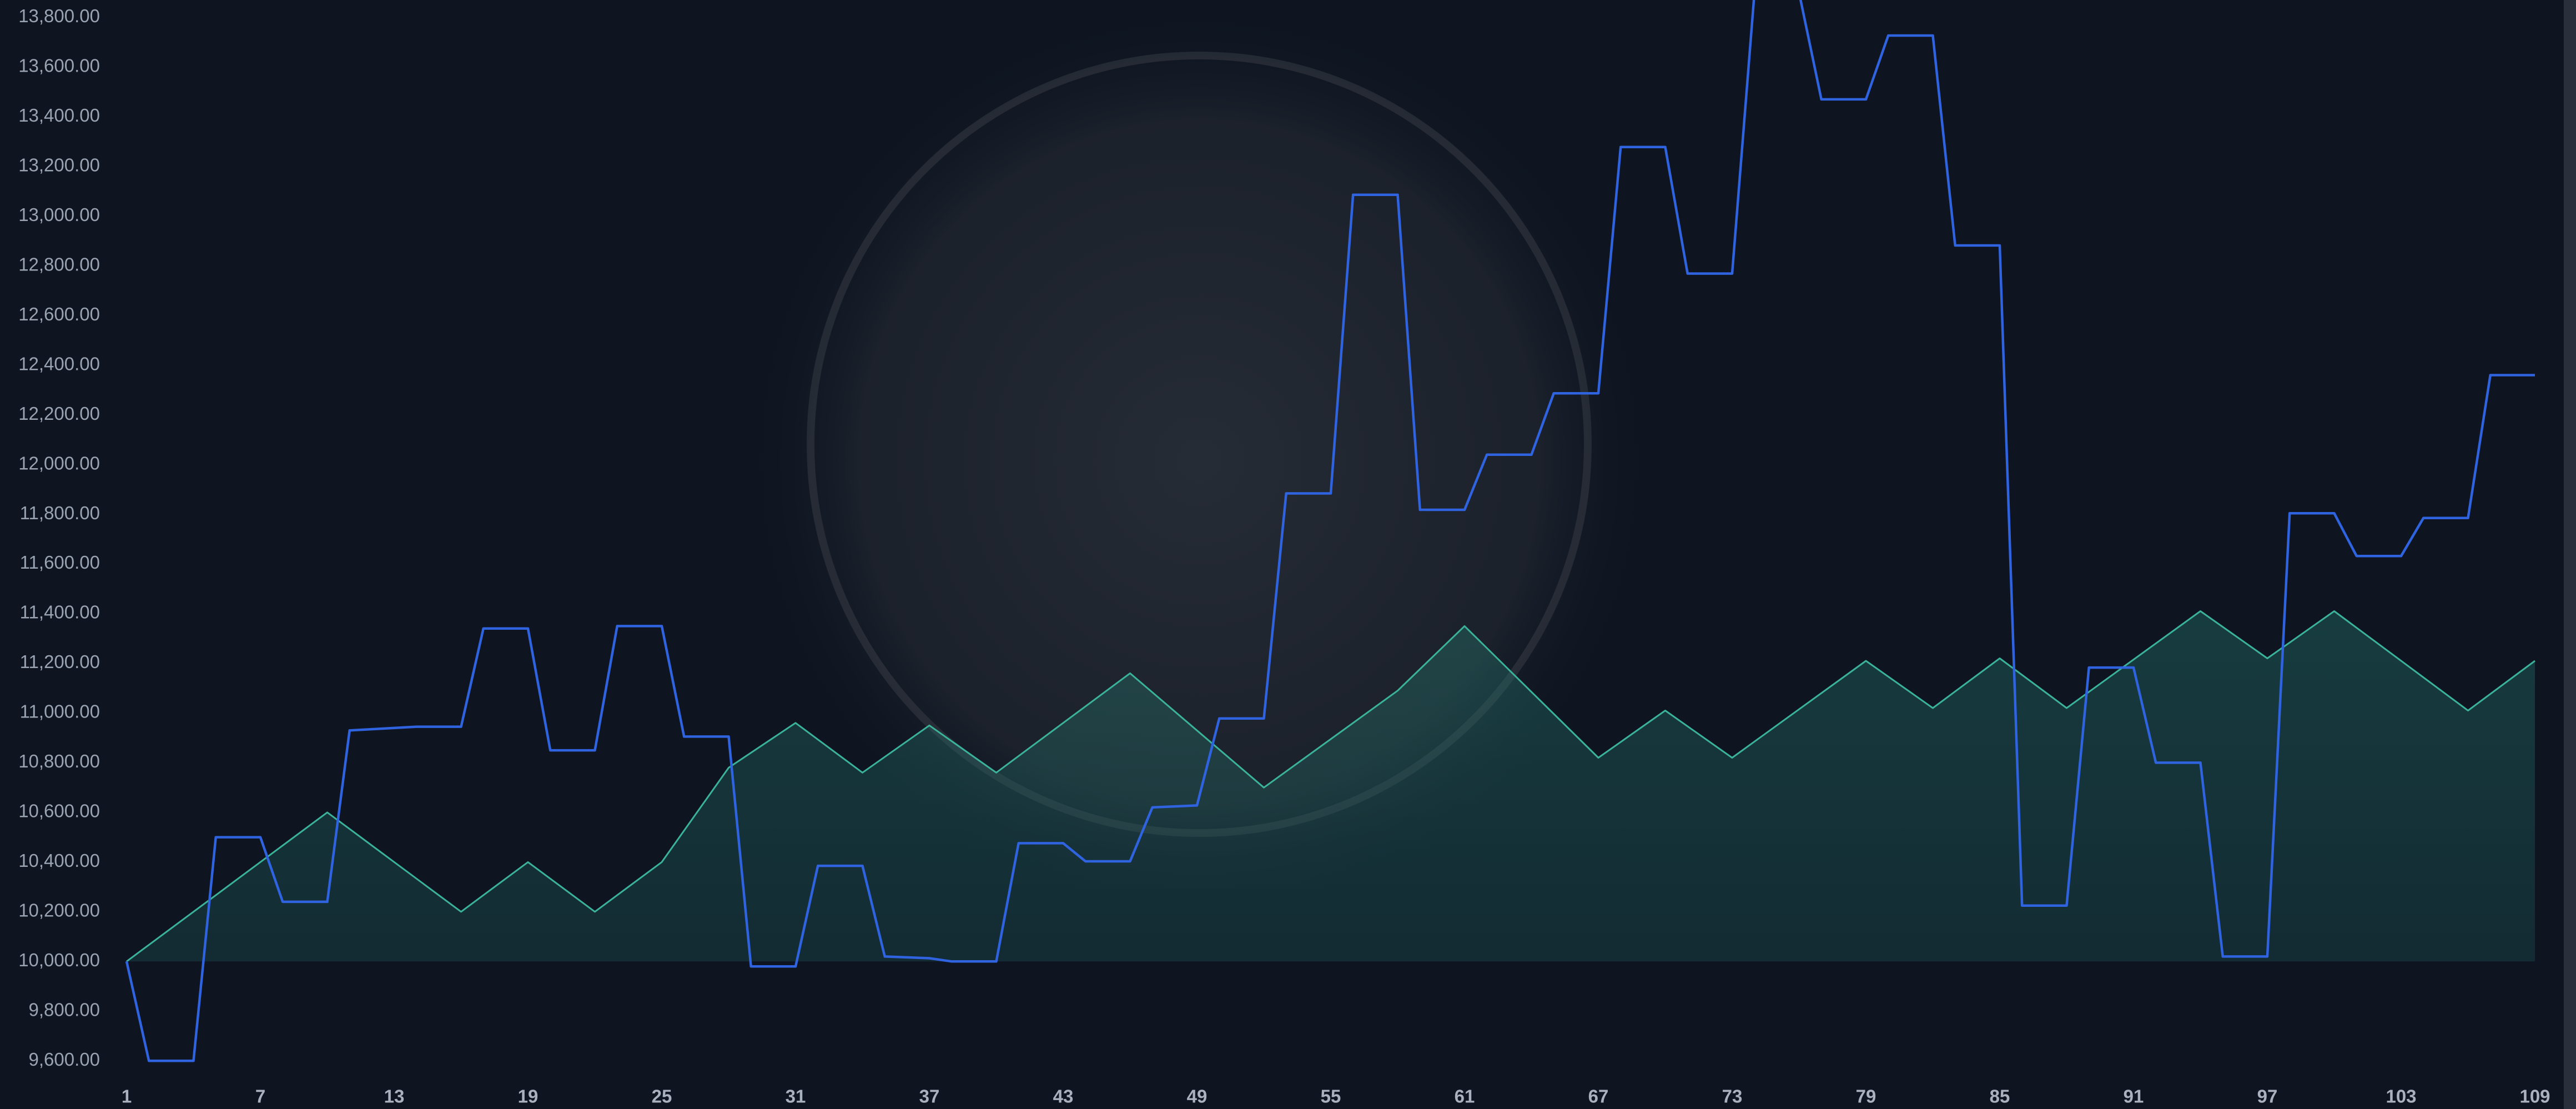  What do you see at coordinates (60, 661) in the screenshot?
I see `y-tick-label: 11,200.00` at bounding box center [60, 661].